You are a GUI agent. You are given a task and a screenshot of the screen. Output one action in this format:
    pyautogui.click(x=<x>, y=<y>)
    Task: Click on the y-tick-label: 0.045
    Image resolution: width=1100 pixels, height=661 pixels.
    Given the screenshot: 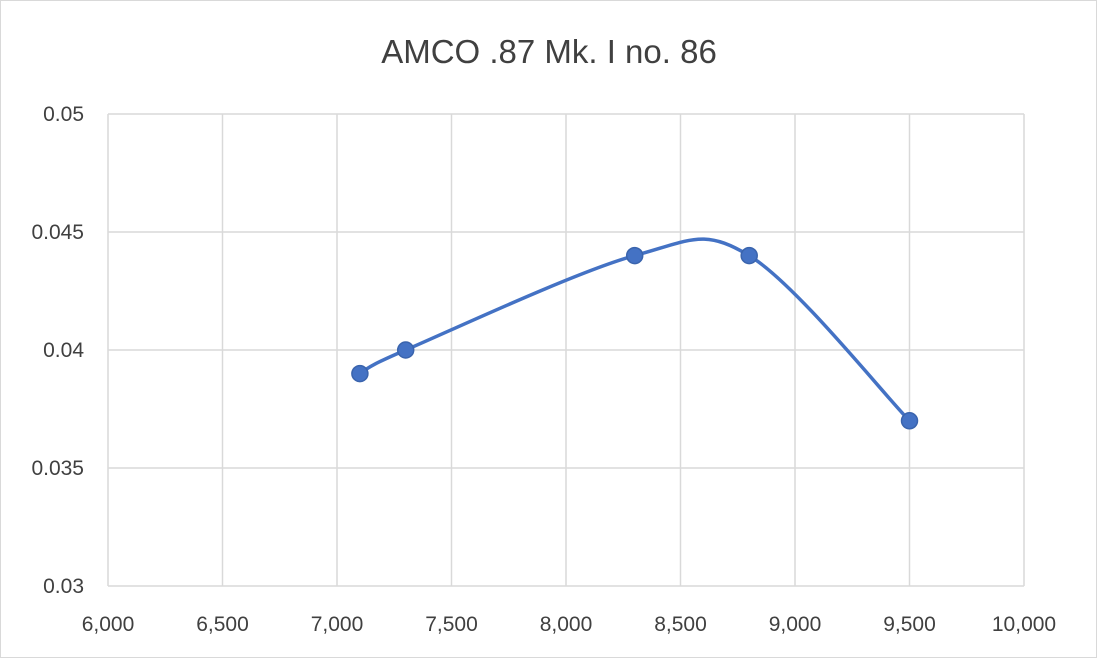 What is the action you would take?
    pyautogui.click(x=57, y=232)
    